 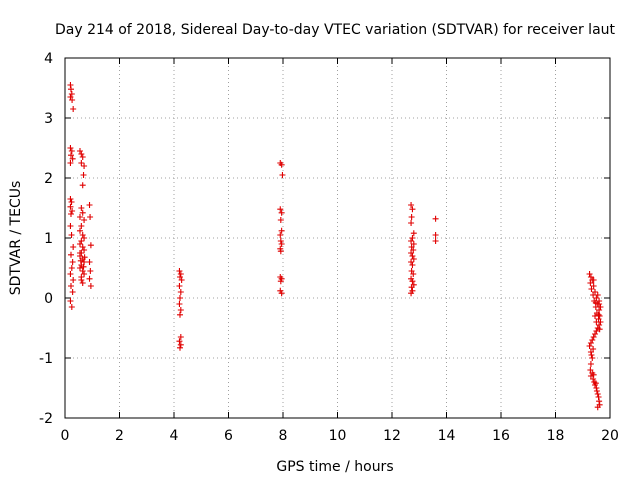 I want to click on y-tick-label: 3, so click(x=48, y=119).